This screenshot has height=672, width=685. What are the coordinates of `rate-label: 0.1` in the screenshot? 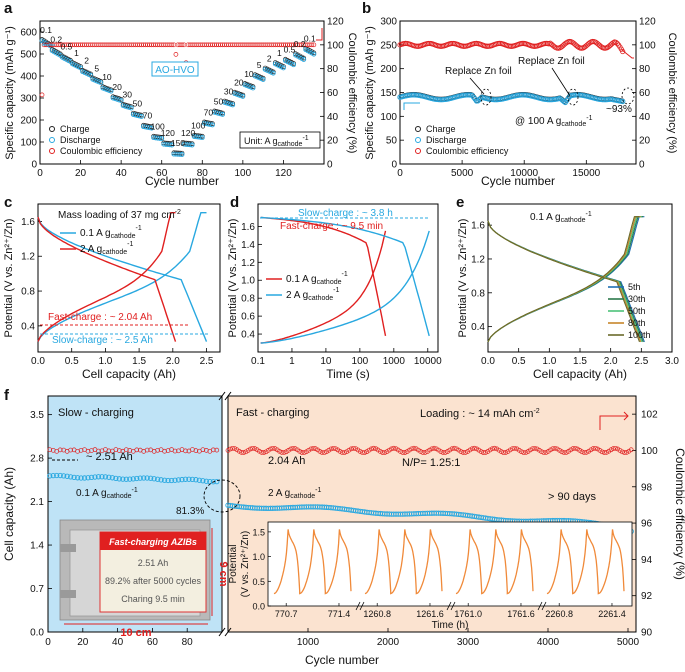 It's located at (46, 30).